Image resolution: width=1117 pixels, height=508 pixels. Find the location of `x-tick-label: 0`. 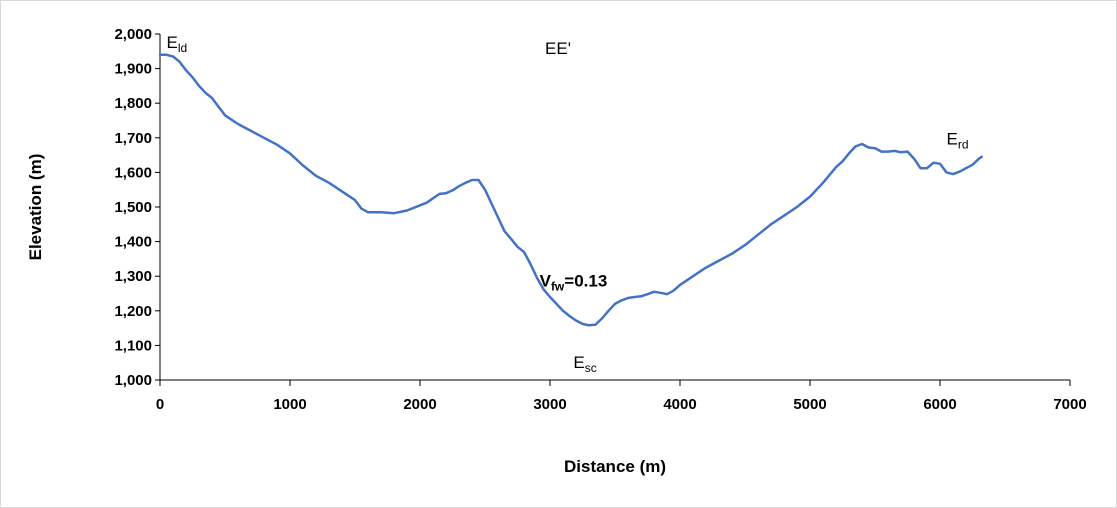

x-tick-label: 0 is located at coordinates (160, 404).